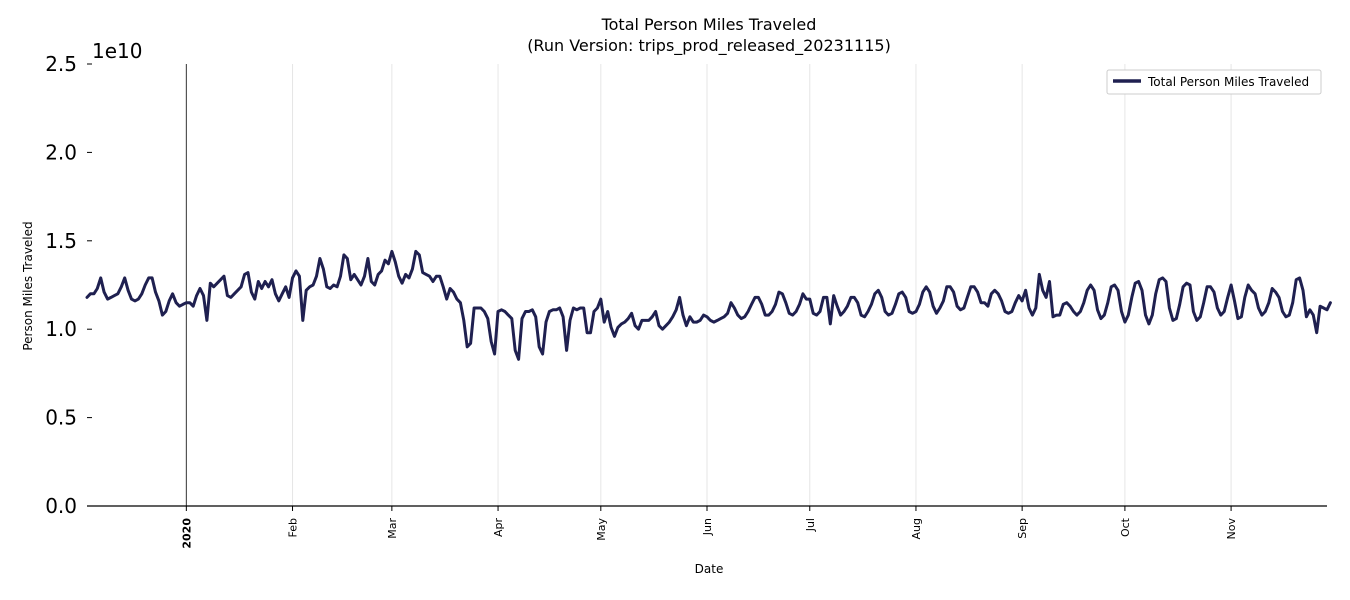  I want to click on x-tick-label: Jun, so click(707, 527).